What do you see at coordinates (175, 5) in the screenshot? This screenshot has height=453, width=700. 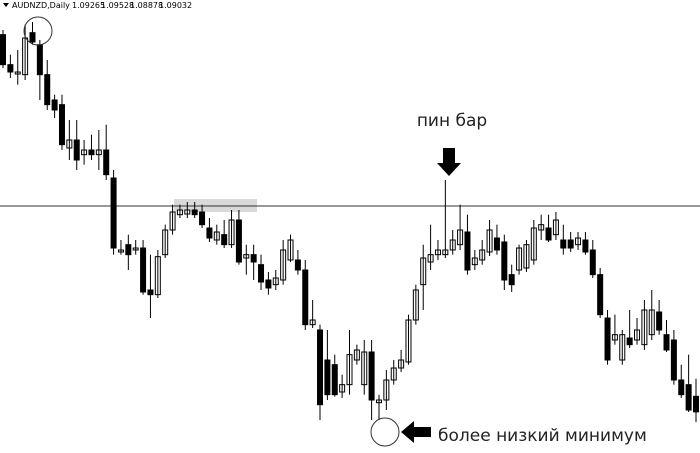 I see `close-value: 1.09032` at bounding box center [175, 5].